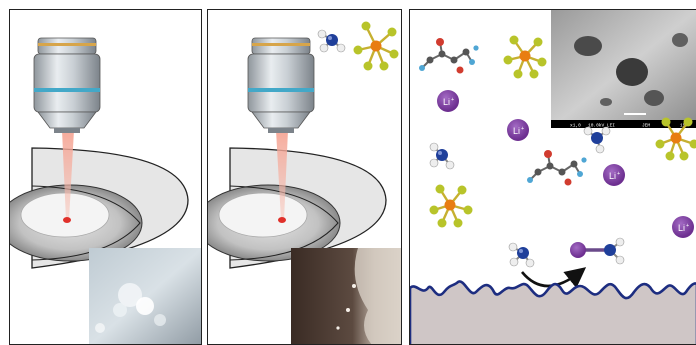  What do you see at coordinates (553, 278) in the screenshot?
I see `reaction-arrow` at bounding box center [553, 278].